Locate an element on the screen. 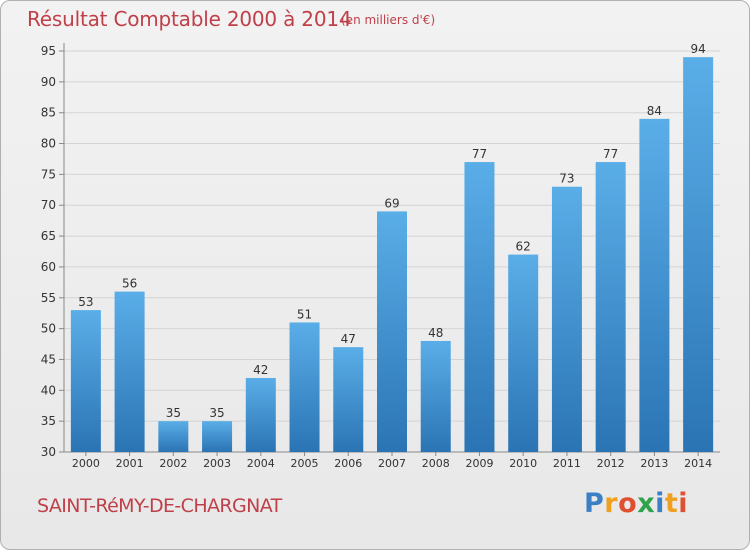  y-tick-label: 75 is located at coordinates (48, 174).